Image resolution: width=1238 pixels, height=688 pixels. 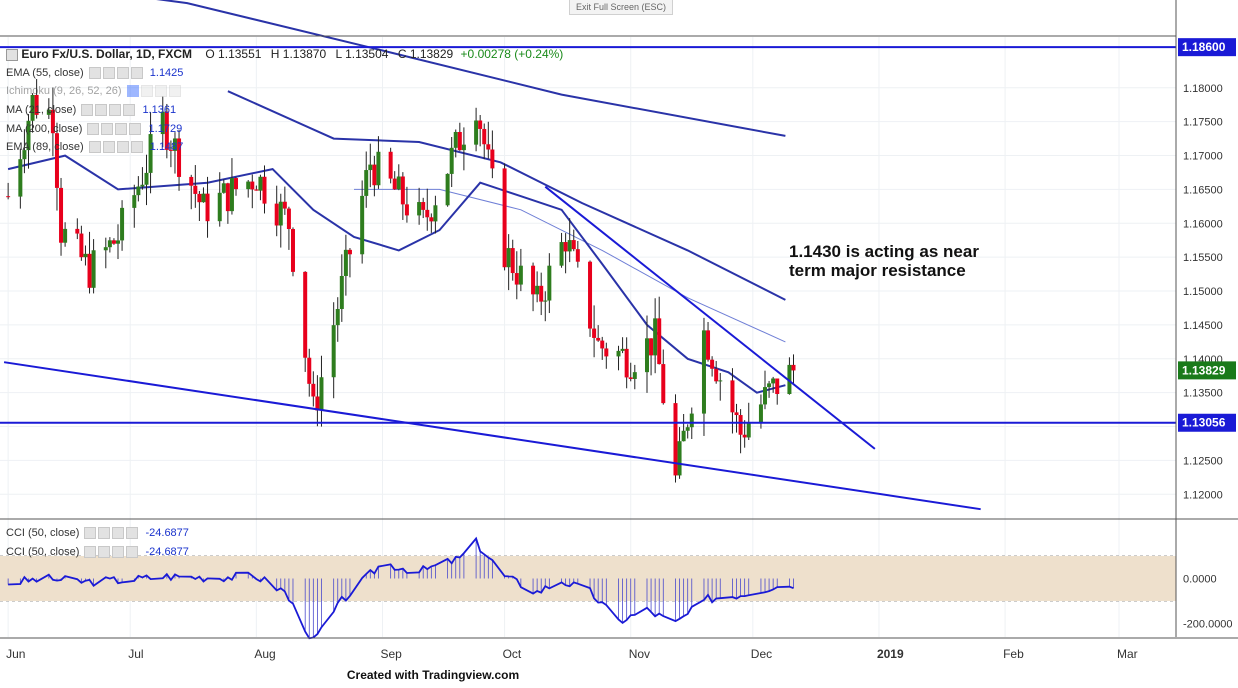 I want to click on indicator-ma200: MA (200, close) 1.1729, so click(x=94, y=129).